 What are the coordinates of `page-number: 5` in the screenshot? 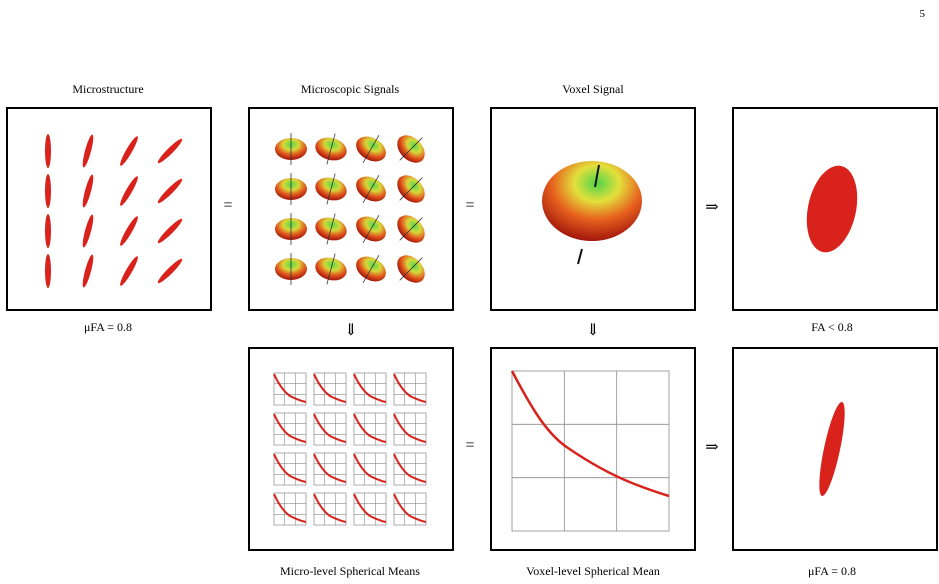 It's located at (922, 14).